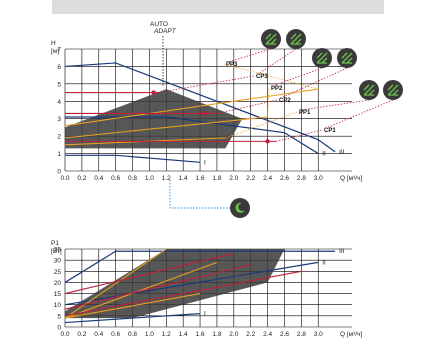  Describe the element at coordinates (206, 84) in the screenshot. I see `series-callout-cp3` at that location.